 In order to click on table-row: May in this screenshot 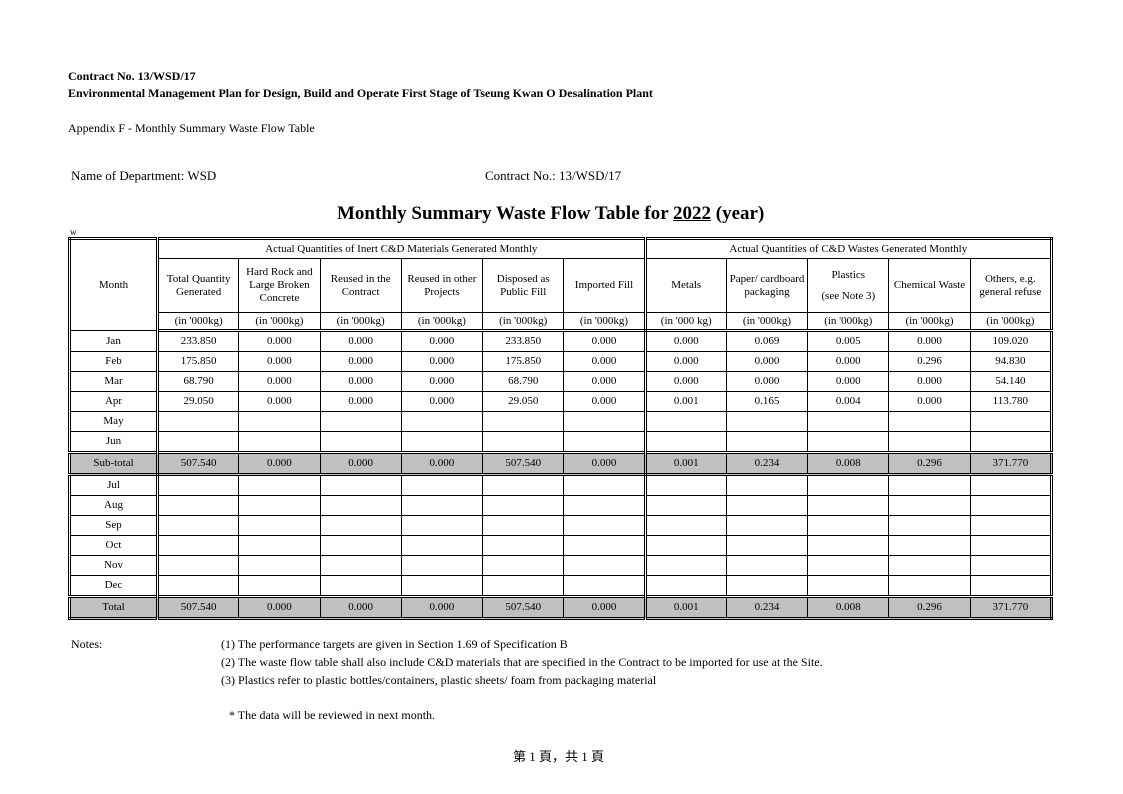, I will do `click(561, 421)`.